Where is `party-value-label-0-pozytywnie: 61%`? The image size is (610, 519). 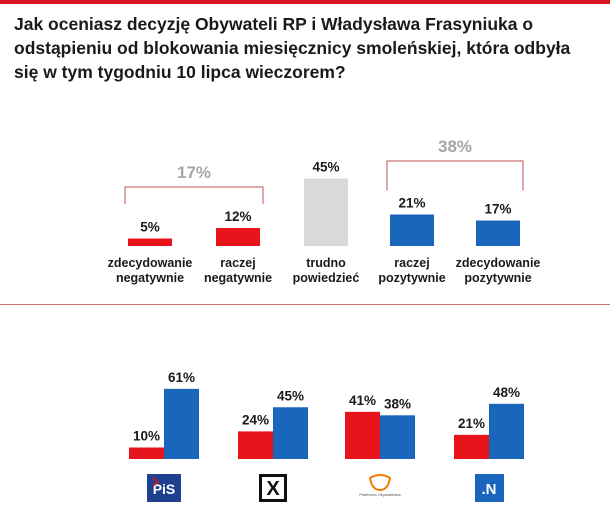
party-value-label-0-pozytywnie: 61% is located at coordinates (181, 377).